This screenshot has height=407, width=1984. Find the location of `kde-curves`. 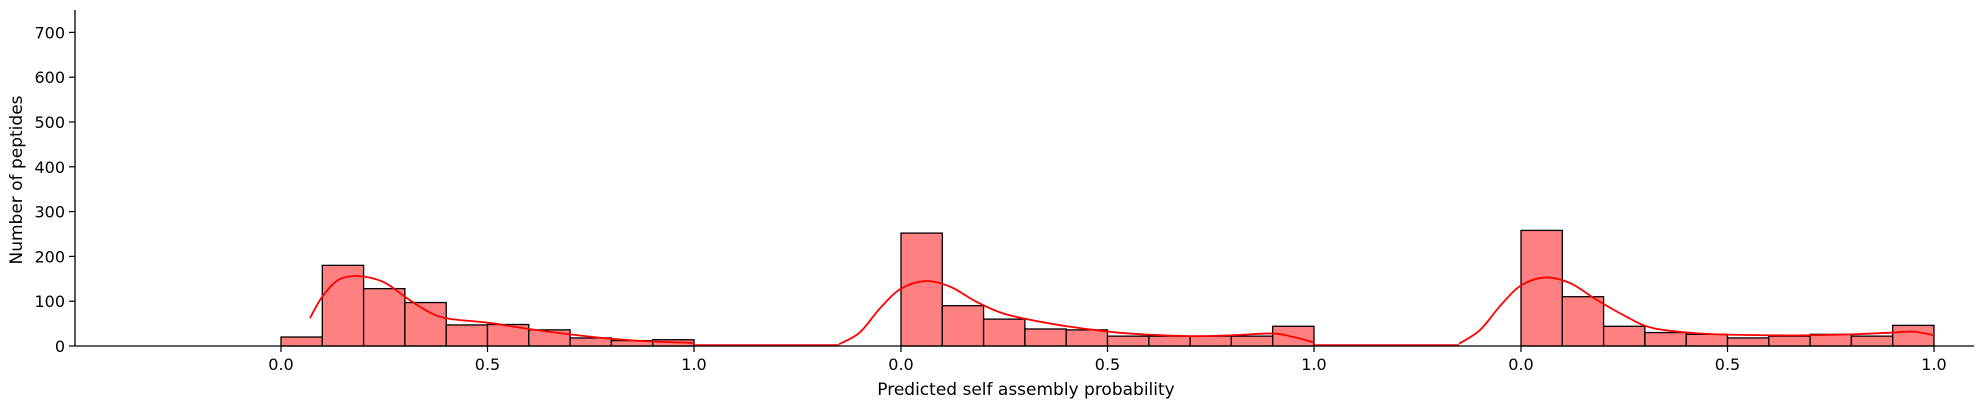

kde-curves is located at coordinates (1122, 310).